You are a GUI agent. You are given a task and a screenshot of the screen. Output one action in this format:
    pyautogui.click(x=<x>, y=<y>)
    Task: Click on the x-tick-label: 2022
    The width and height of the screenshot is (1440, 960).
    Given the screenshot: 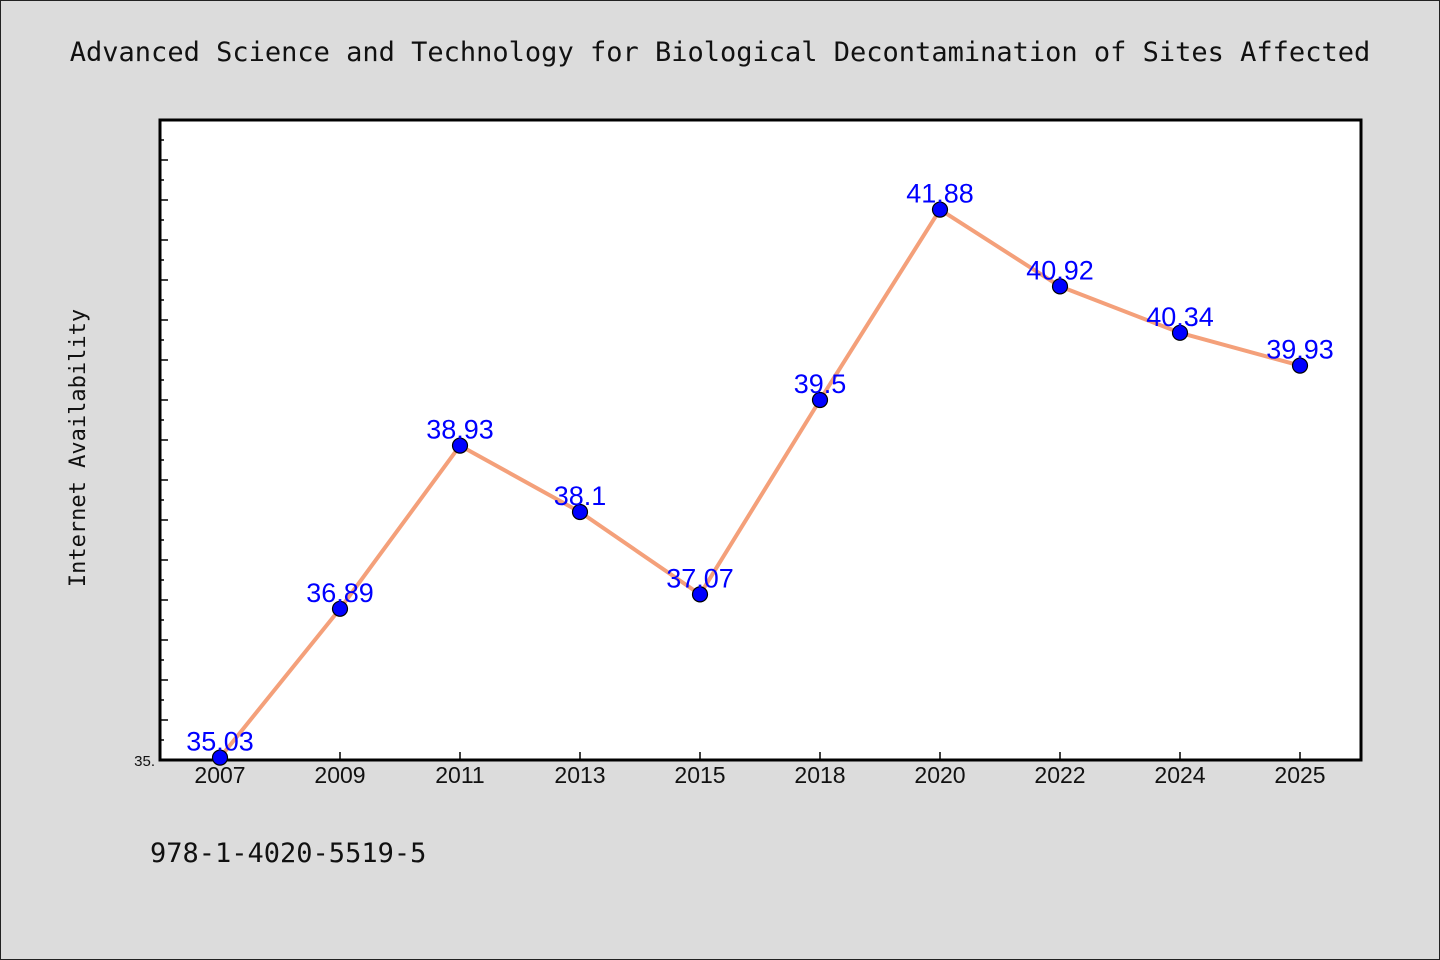 What is the action you would take?
    pyautogui.click(x=1059, y=775)
    